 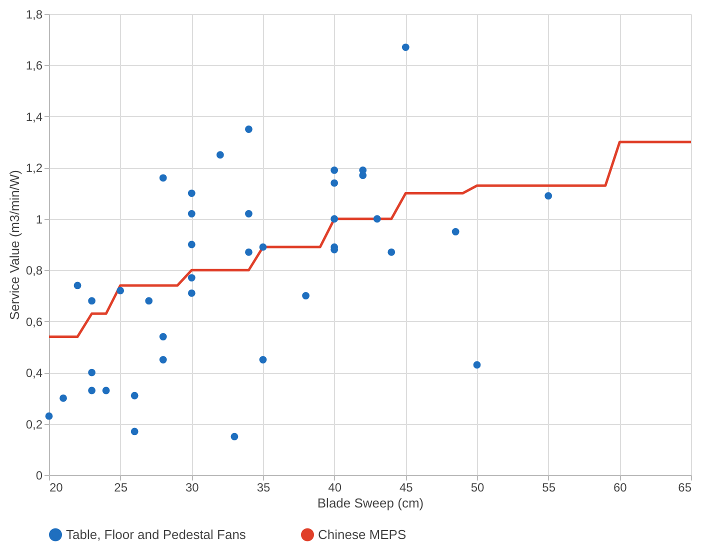 I want to click on x-tick-label: 55, so click(x=549, y=487).